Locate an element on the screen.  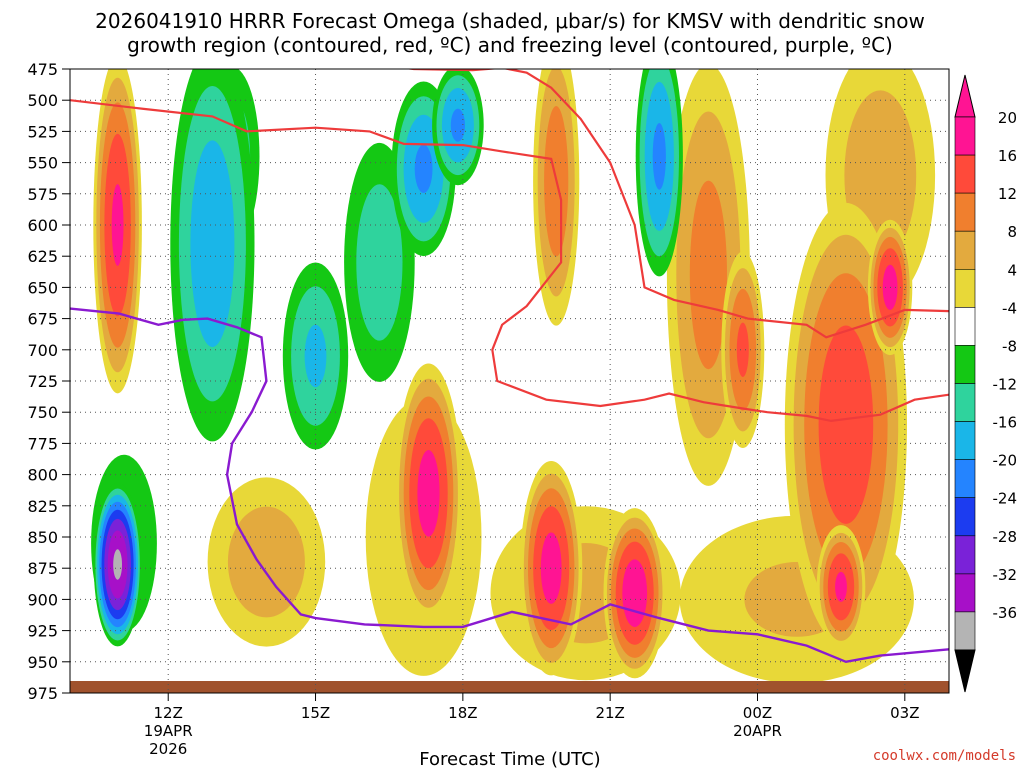
y-tick-label-975: 975 is located at coordinates (42, 693).